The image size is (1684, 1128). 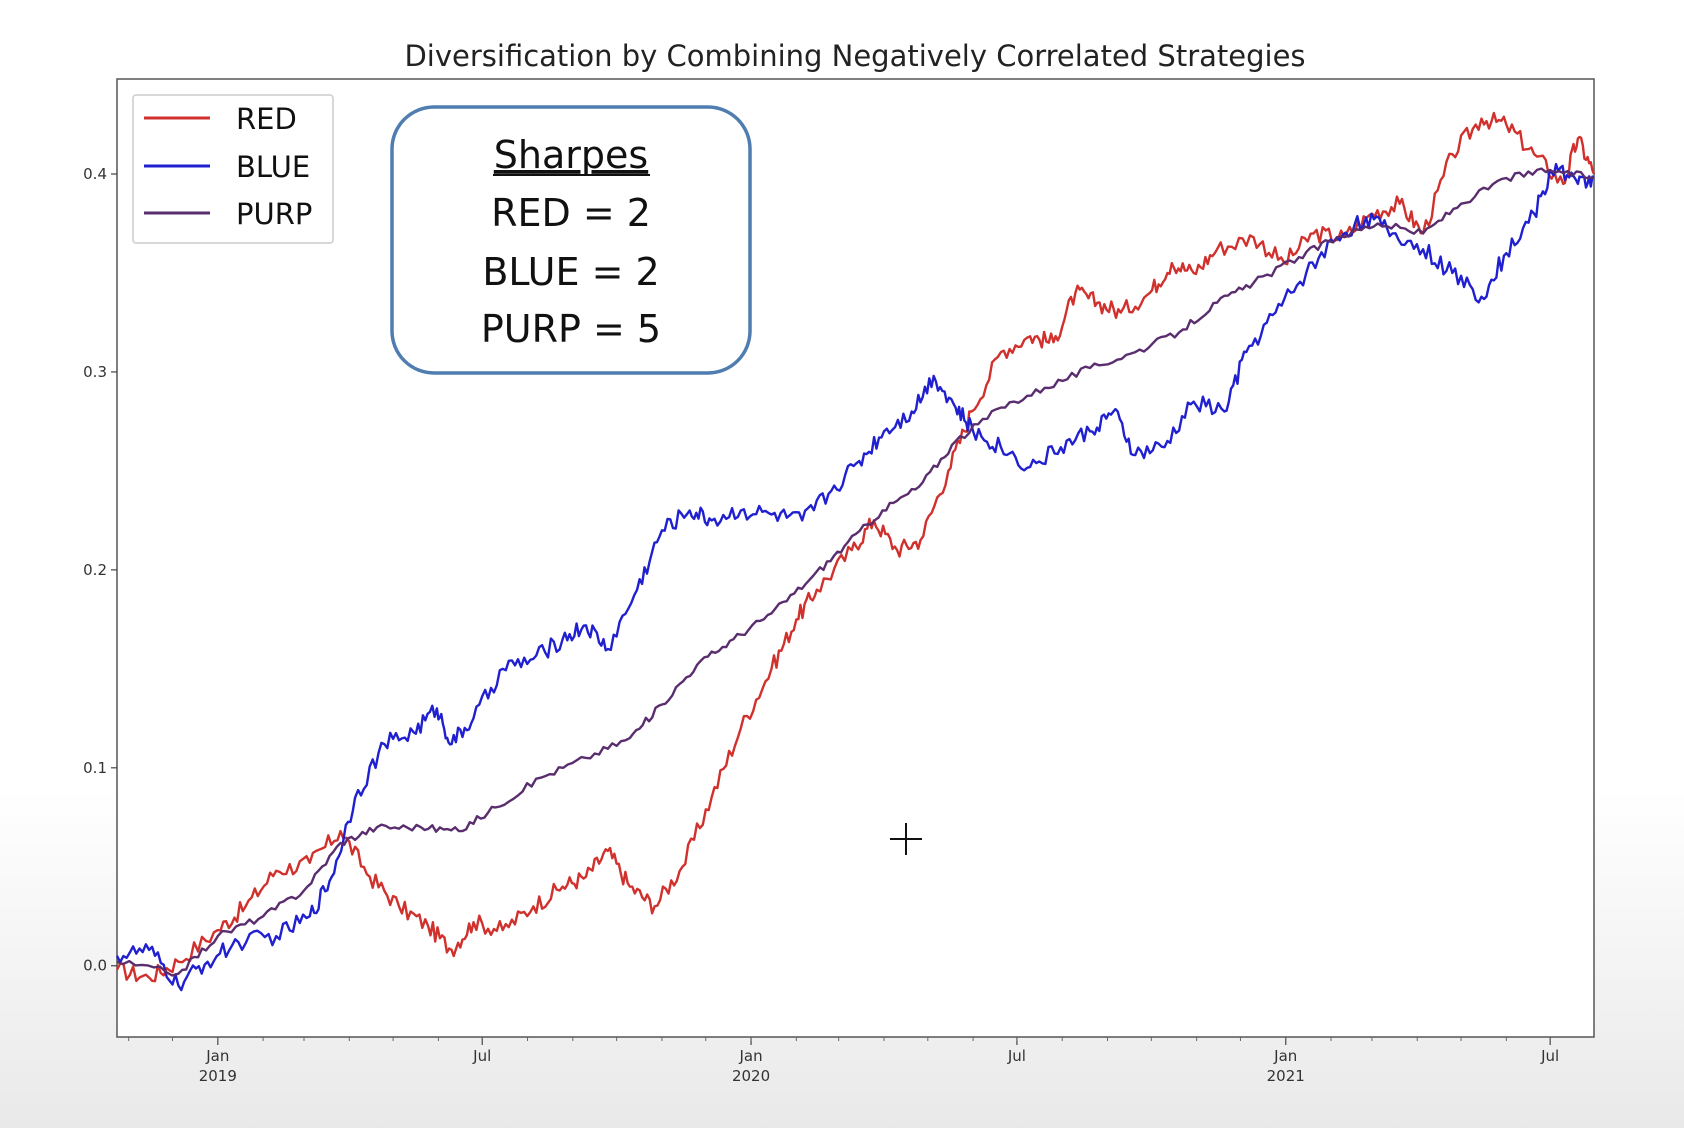 What do you see at coordinates (95, 966) in the screenshot?
I see `y-tick-label: 0.0` at bounding box center [95, 966].